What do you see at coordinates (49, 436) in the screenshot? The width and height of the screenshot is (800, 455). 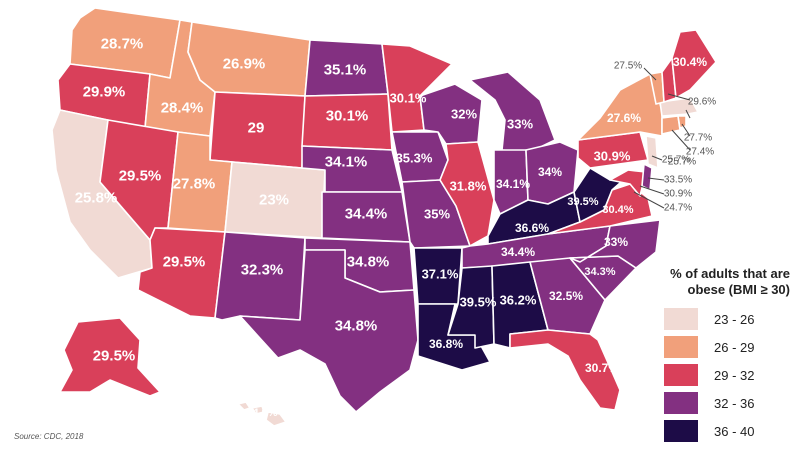 I see `source-note: Source: CDC, 2018` at bounding box center [49, 436].